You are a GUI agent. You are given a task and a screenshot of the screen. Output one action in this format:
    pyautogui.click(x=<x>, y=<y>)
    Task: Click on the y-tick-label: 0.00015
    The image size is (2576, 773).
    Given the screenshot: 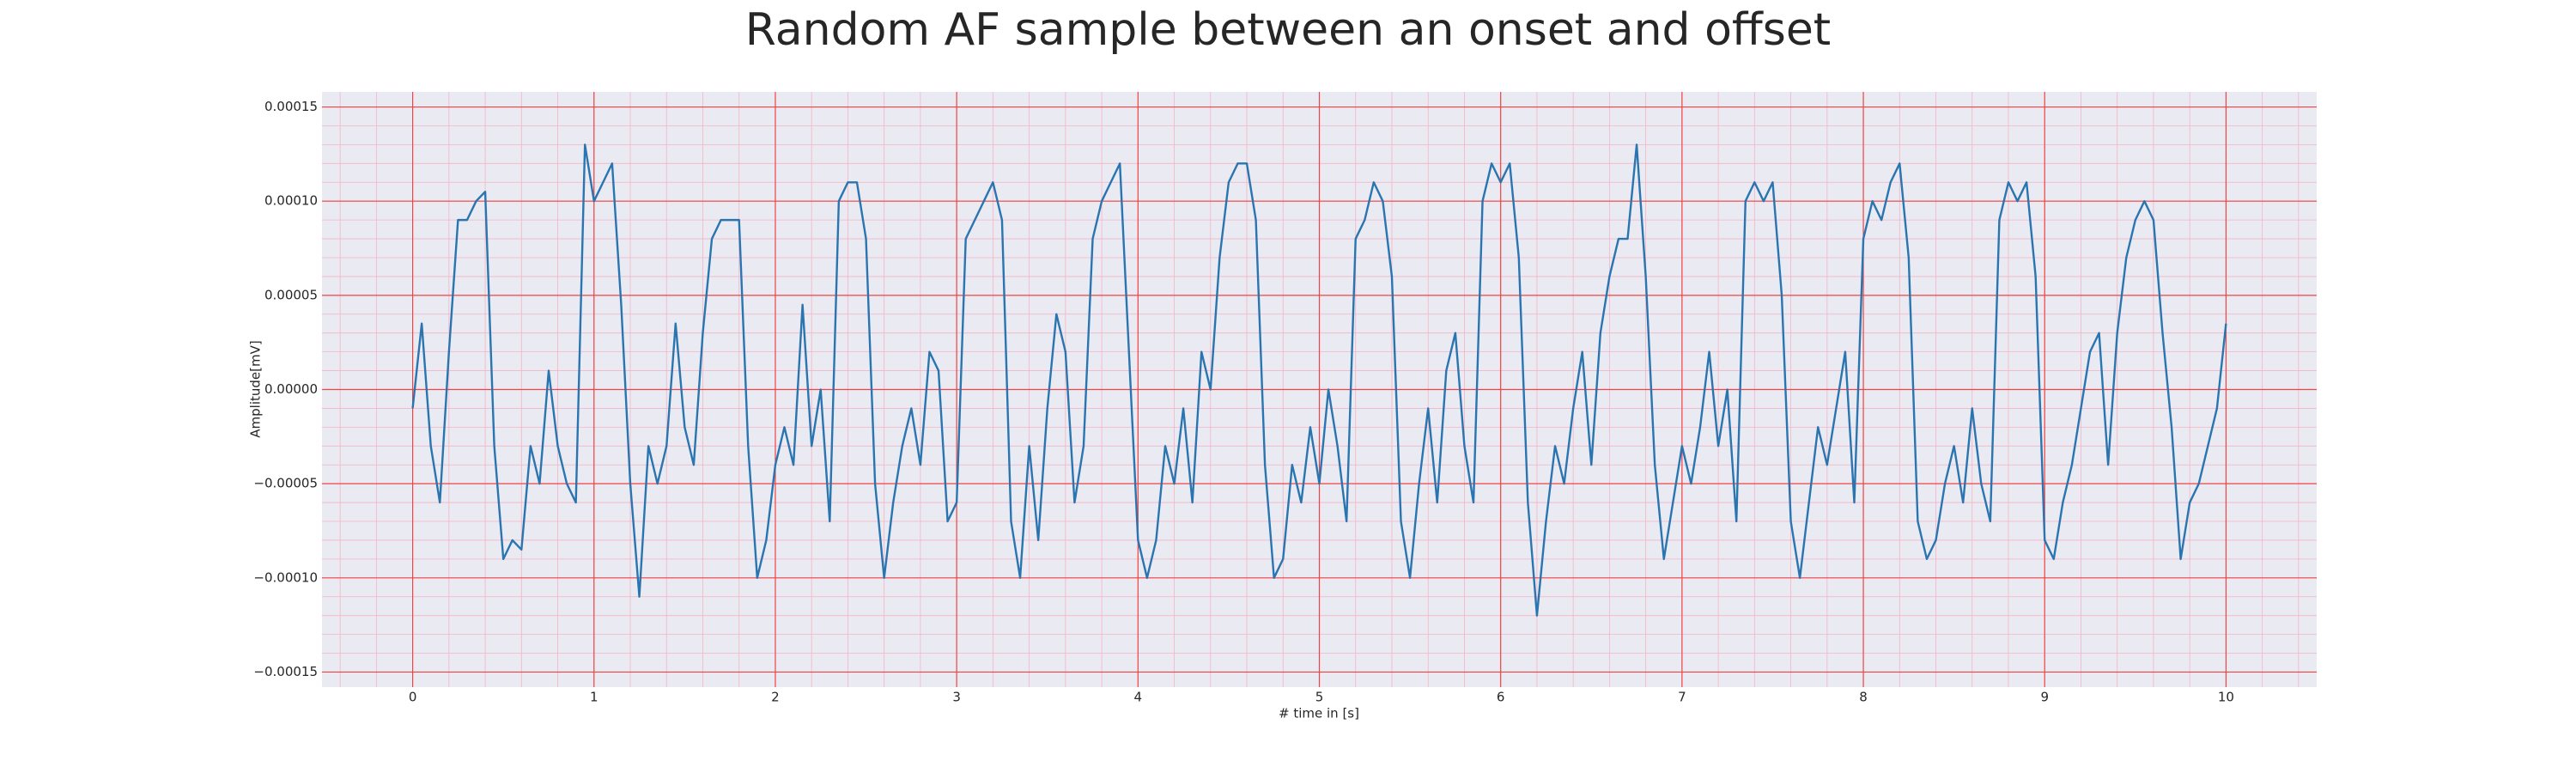 What is the action you would take?
    pyautogui.click(x=291, y=106)
    